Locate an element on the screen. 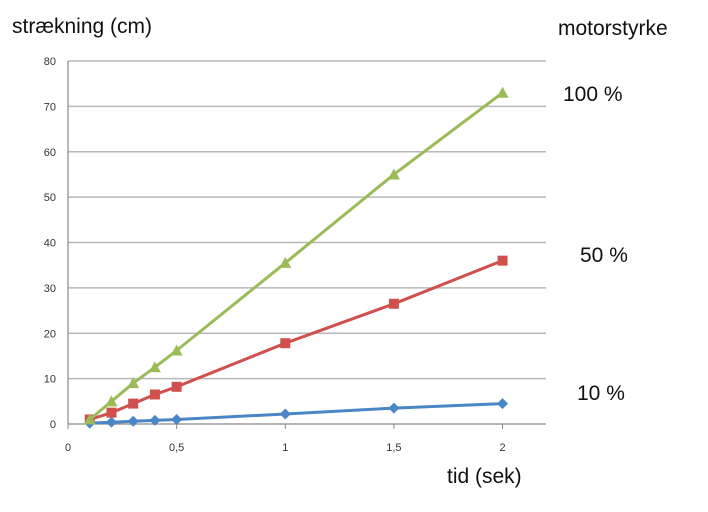 Image resolution: width=708 pixels, height=512 pixels. legend-label-100: 100 % is located at coordinates (593, 94).